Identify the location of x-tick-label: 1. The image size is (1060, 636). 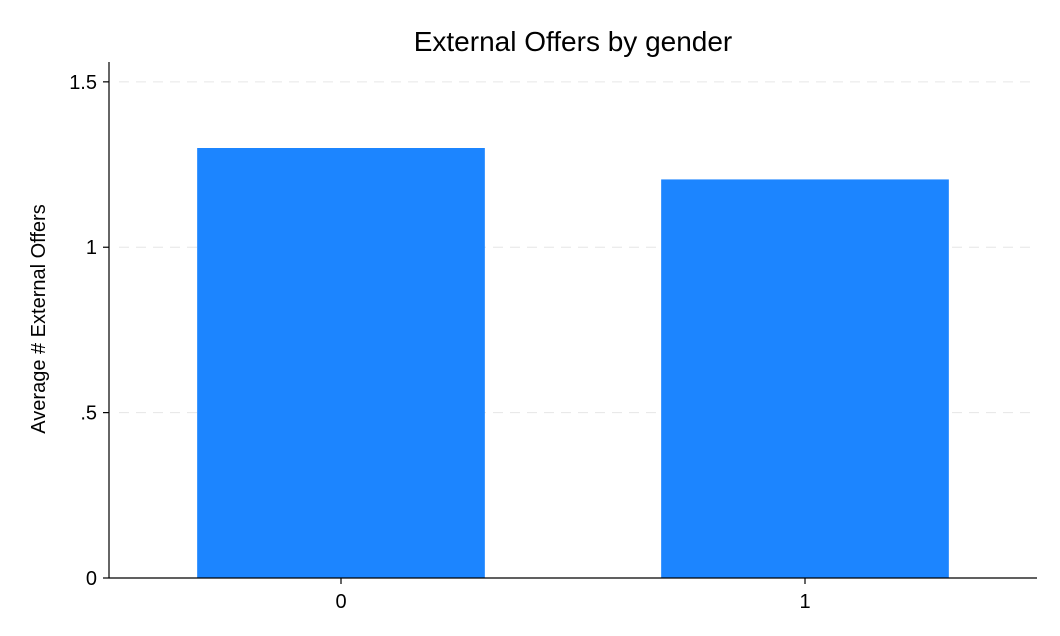
(804, 602).